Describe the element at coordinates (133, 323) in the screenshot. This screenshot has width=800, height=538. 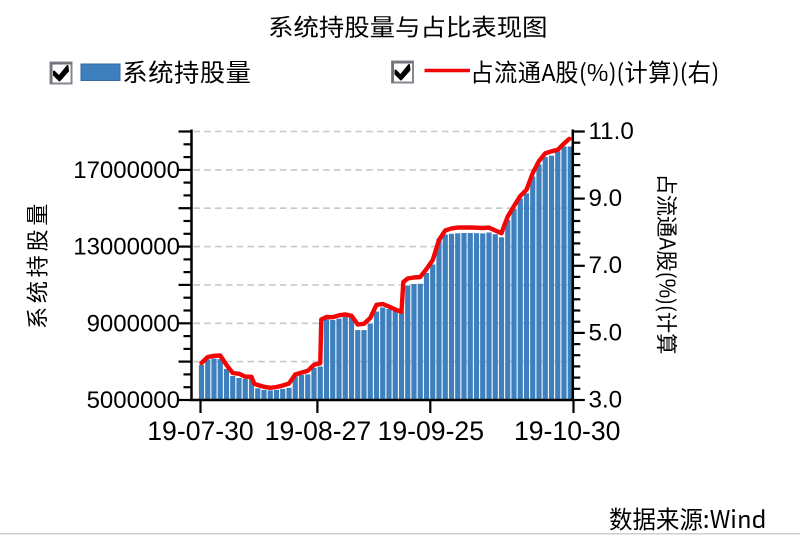
I see `svg-text: 9000000` at that location.